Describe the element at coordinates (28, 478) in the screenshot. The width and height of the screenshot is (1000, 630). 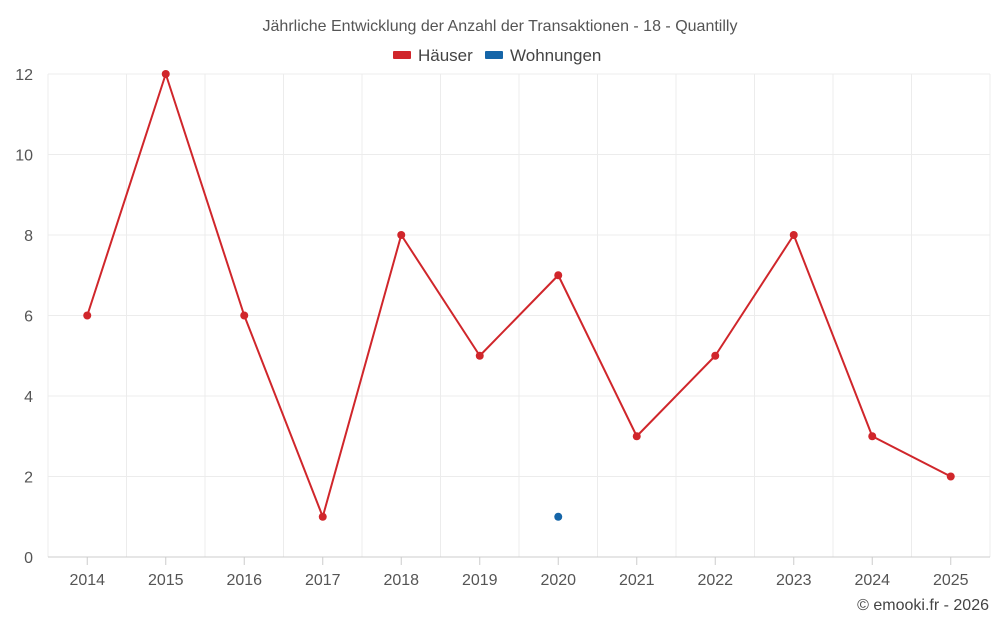
I see `y-tick-label: 2` at that location.